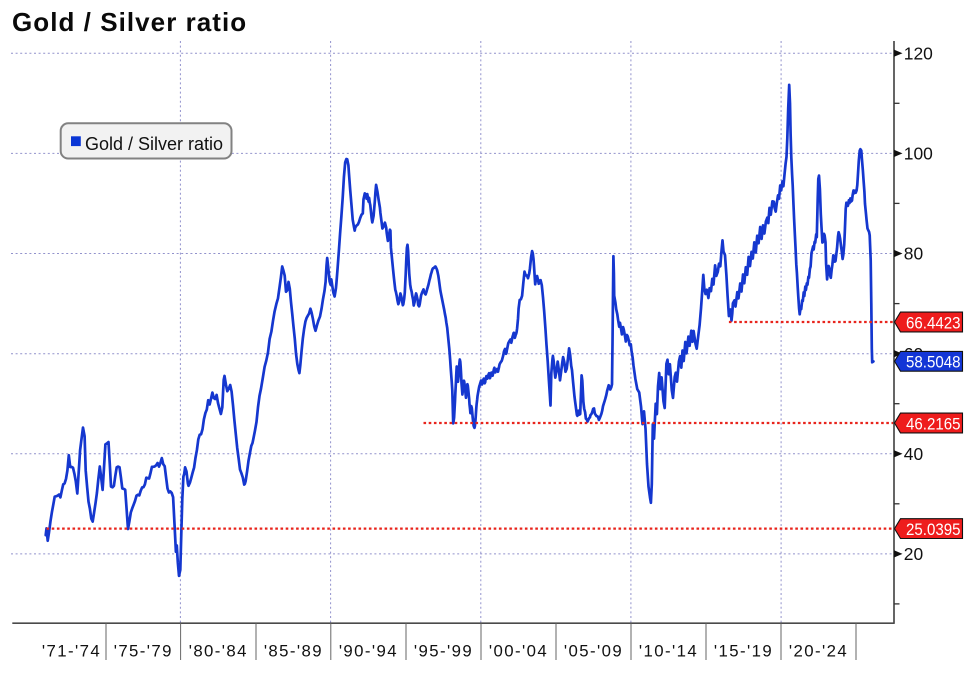 Image resolution: width=970 pixels, height=675 pixels. What do you see at coordinates (933, 424) in the screenshot?
I see `svg-text: 46.2165` at bounding box center [933, 424].